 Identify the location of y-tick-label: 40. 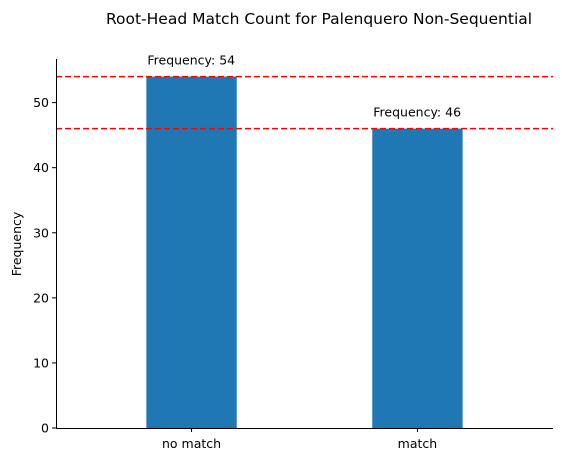
(41, 167).